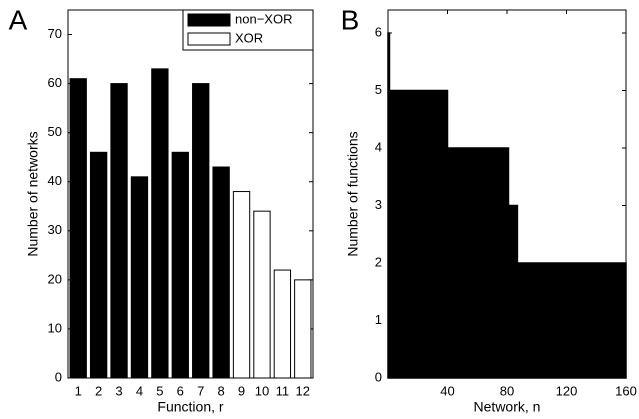  Describe the element at coordinates (118, 390) in the screenshot. I see `x-tick-label: 3` at that location.